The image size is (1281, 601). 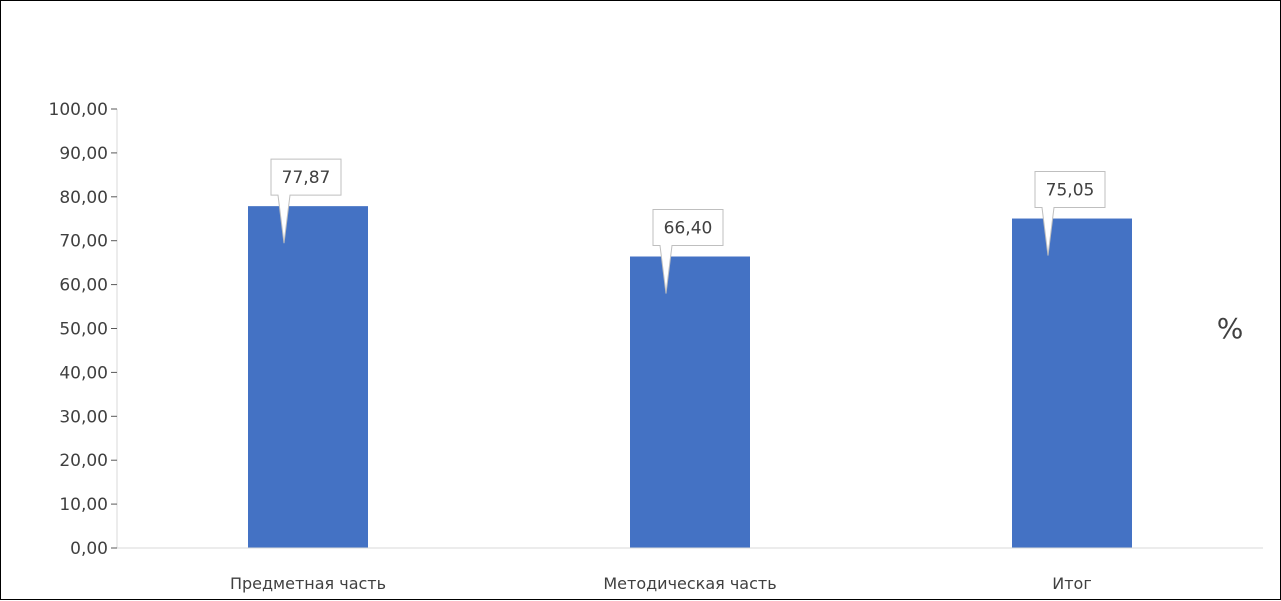 I want to click on y-tick-label: 40,00, so click(x=83, y=373).